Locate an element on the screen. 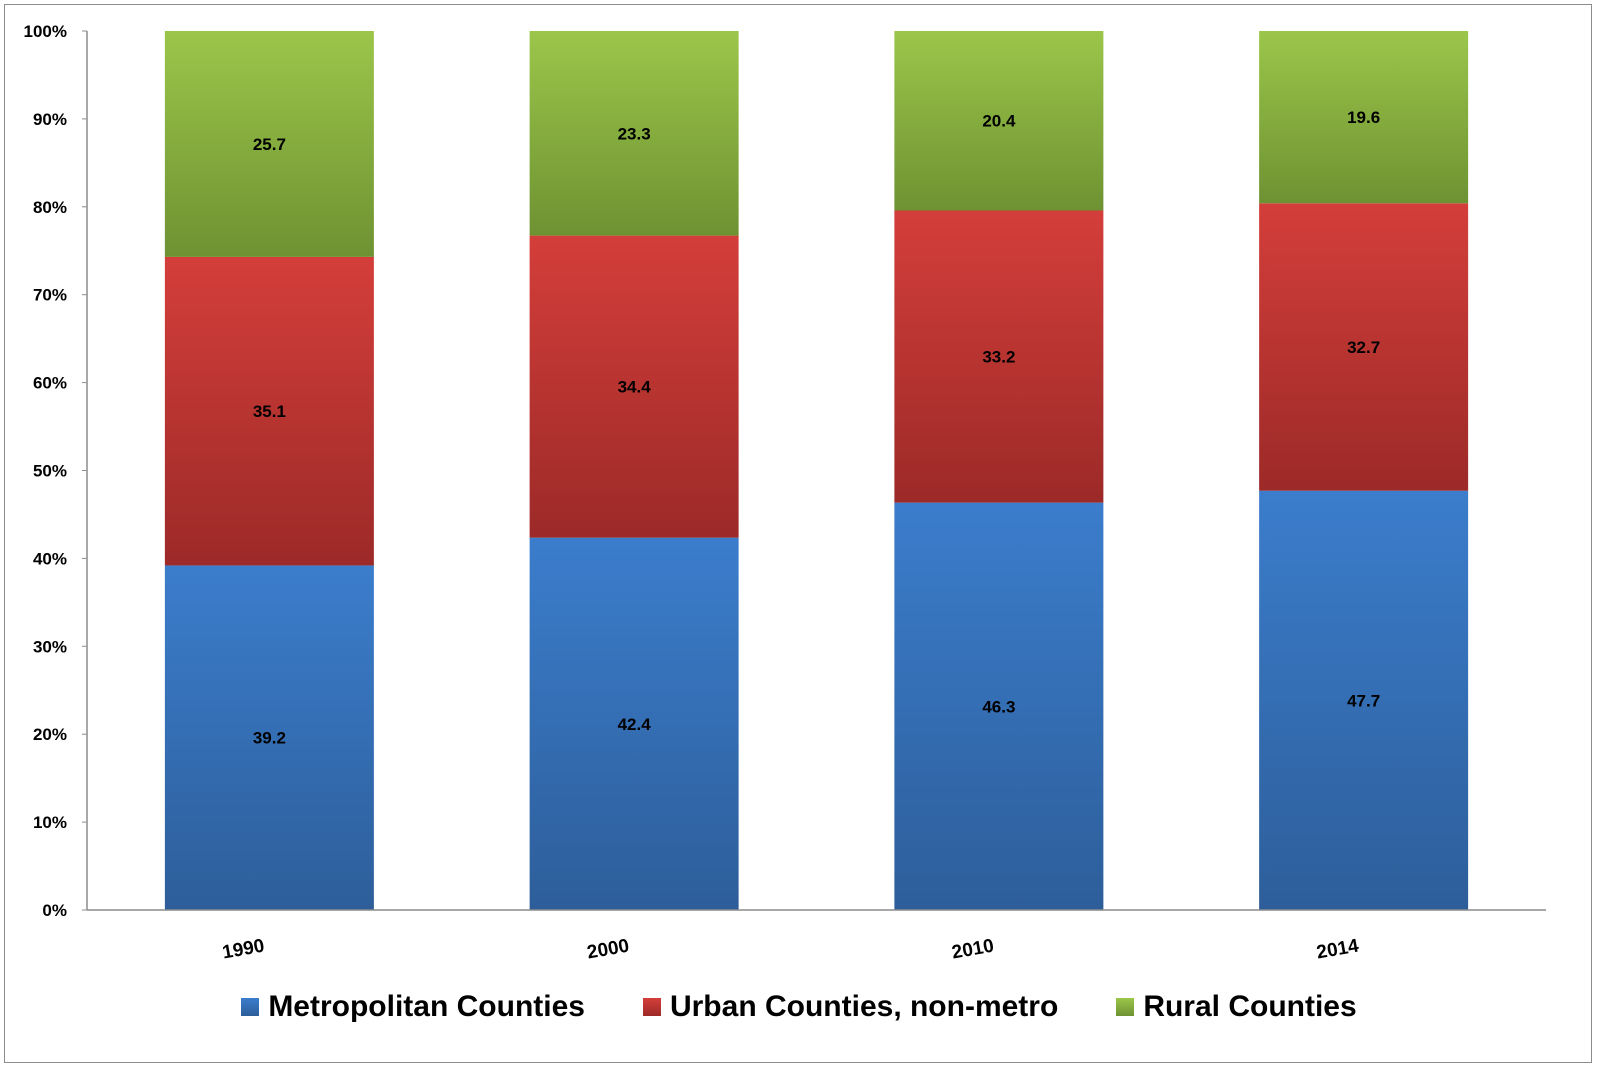  y-tick-label: 100% is located at coordinates (45, 31).